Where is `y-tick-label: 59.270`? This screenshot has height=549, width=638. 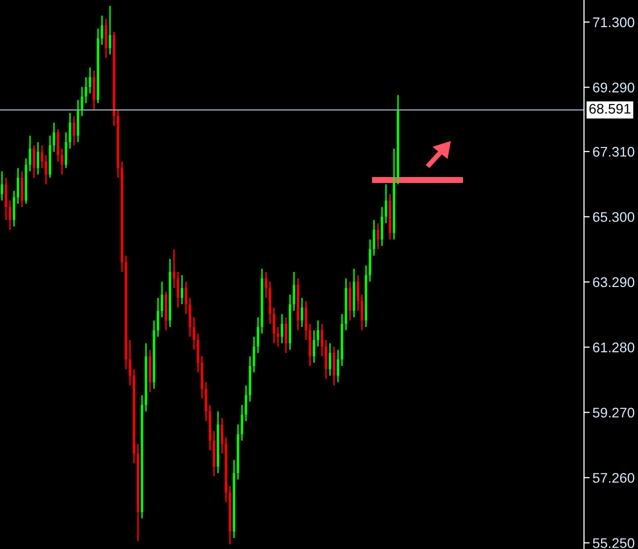
y-tick-label: 59.270 is located at coordinates (613, 413).